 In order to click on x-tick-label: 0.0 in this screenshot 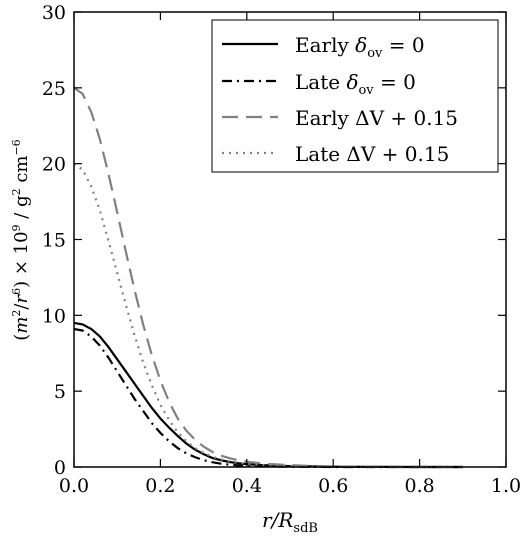, I will do `click(74, 486)`.